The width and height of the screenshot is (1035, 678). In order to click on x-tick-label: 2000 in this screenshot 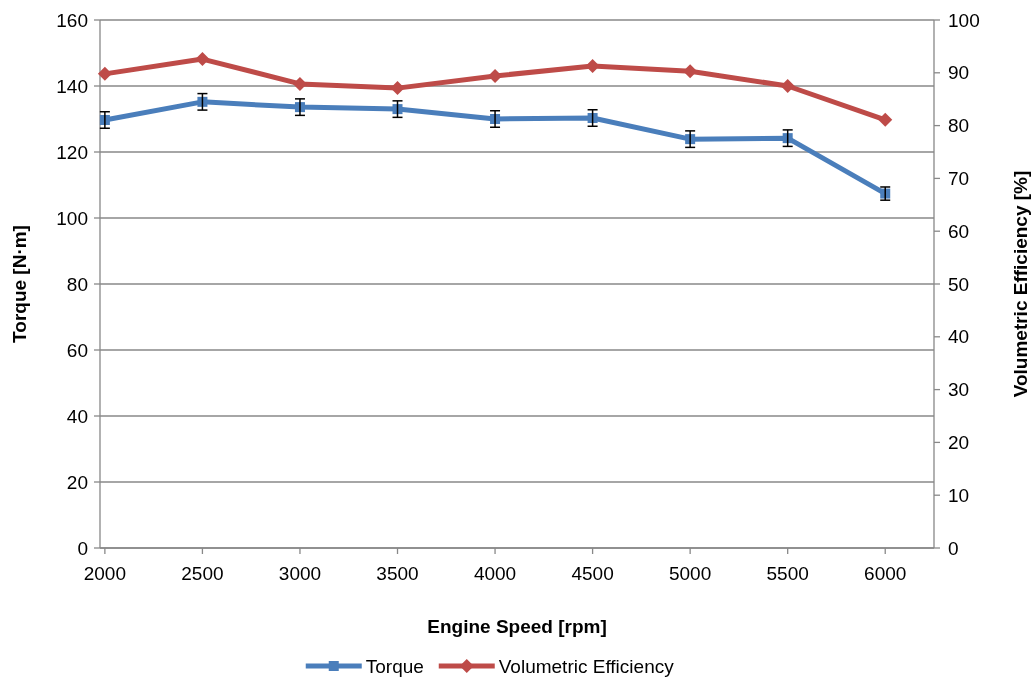, I will do `click(105, 573)`.